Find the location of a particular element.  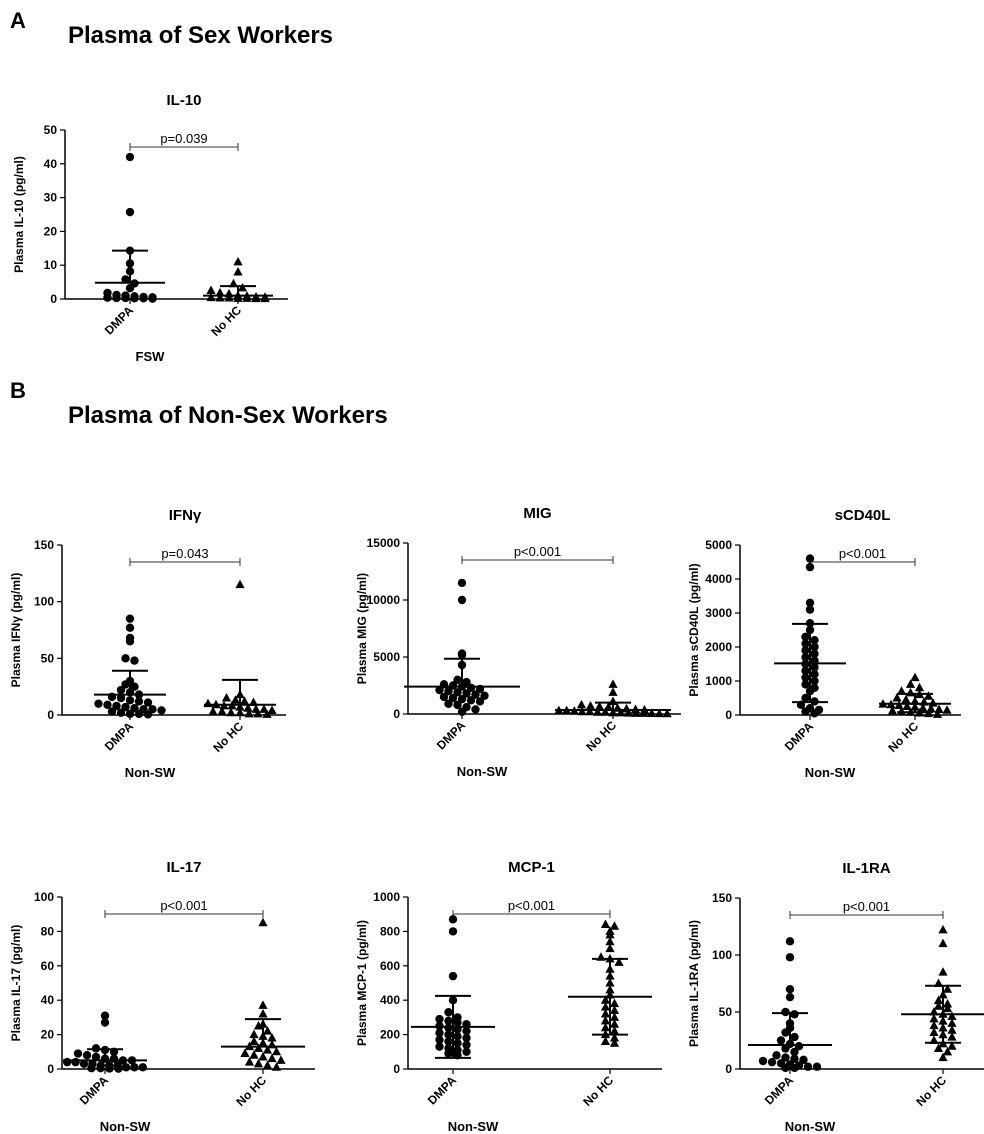

chart-title: sCD40L is located at coordinates (863, 515).